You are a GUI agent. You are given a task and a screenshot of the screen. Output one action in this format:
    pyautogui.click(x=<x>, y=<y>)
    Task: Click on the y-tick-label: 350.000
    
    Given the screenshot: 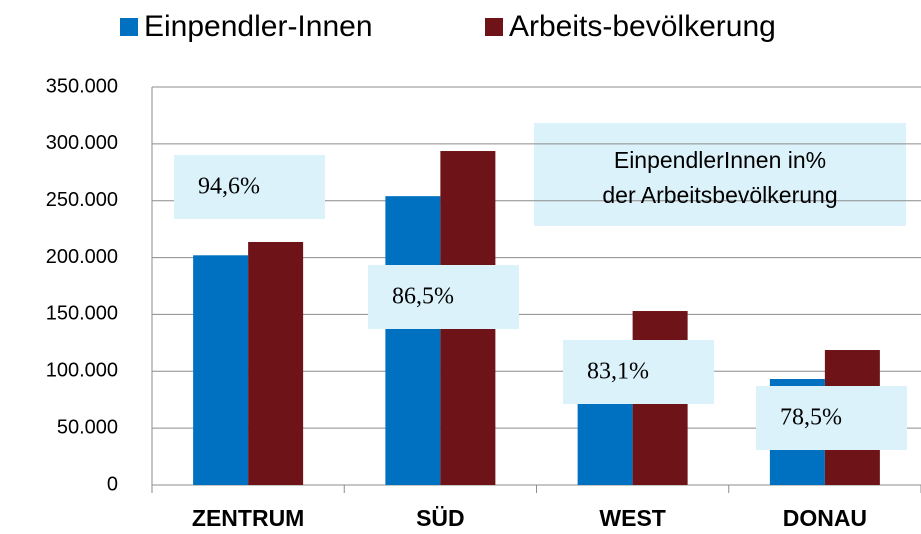 What is the action you would take?
    pyautogui.click(x=82, y=86)
    